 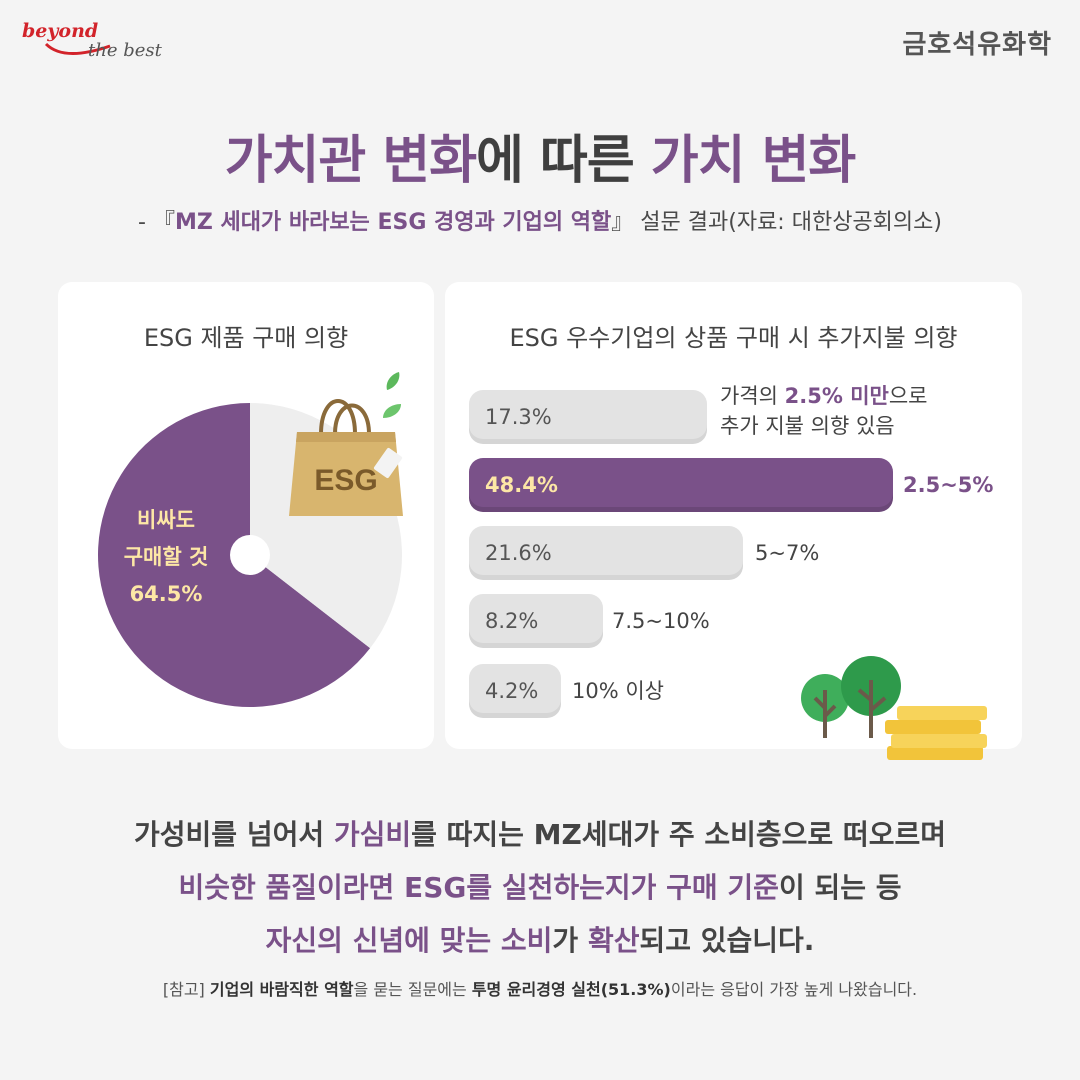 What do you see at coordinates (794, 989) in the screenshot?
I see `note-text: 이라는 응답이 가장 높게 나왔습니다.` at bounding box center [794, 989].